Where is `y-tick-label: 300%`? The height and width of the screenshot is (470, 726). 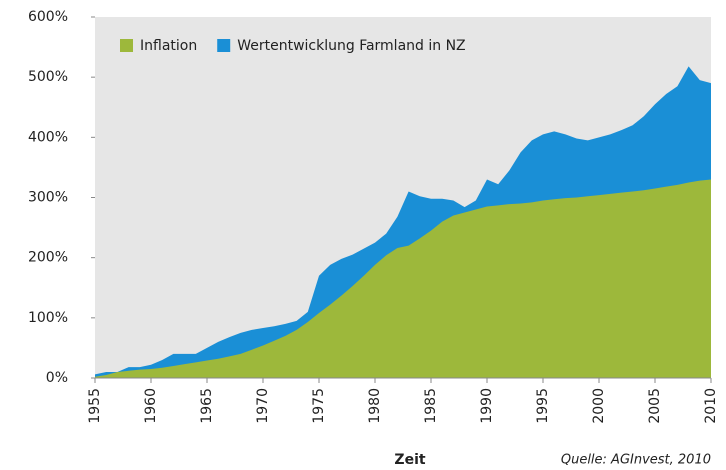
y-tick-label: 300% is located at coordinates (48, 198).